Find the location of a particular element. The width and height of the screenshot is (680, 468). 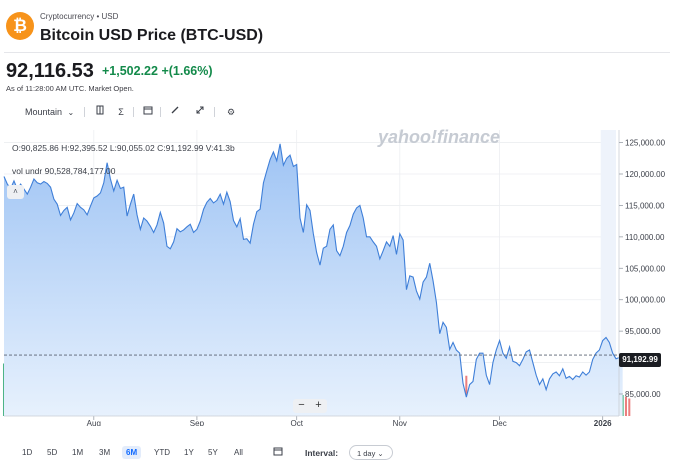

y-tick-label: 115,000.00 is located at coordinates (645, 205).